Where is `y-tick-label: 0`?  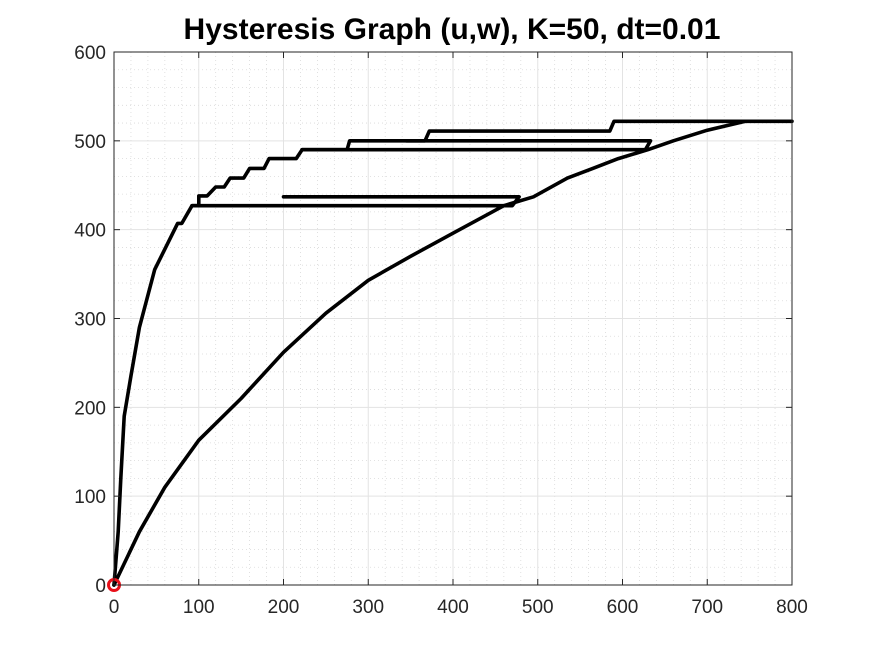 y-tick-label: 0 is located at coordinates (100, 586).